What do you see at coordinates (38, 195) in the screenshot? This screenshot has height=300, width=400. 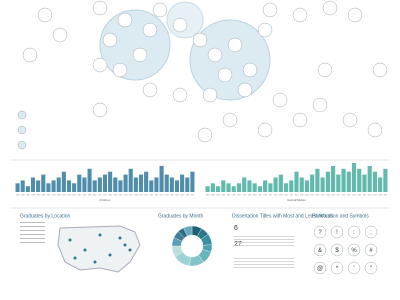 I see `x-tick-label: 1989` at bounding box center [38, 195].